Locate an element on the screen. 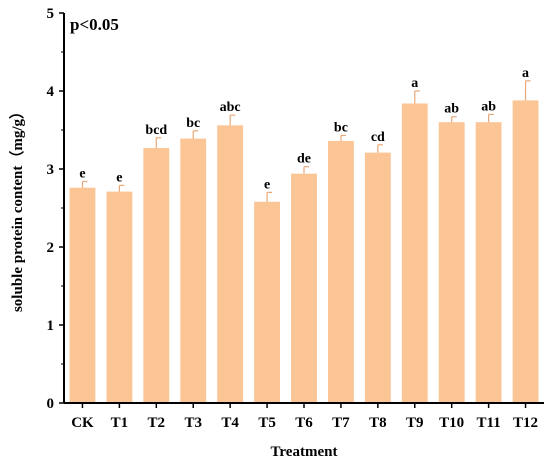 The height and width of the screenshot is (462, 550). y-tick-label-3: 3 is located at coordinates (51, 170).